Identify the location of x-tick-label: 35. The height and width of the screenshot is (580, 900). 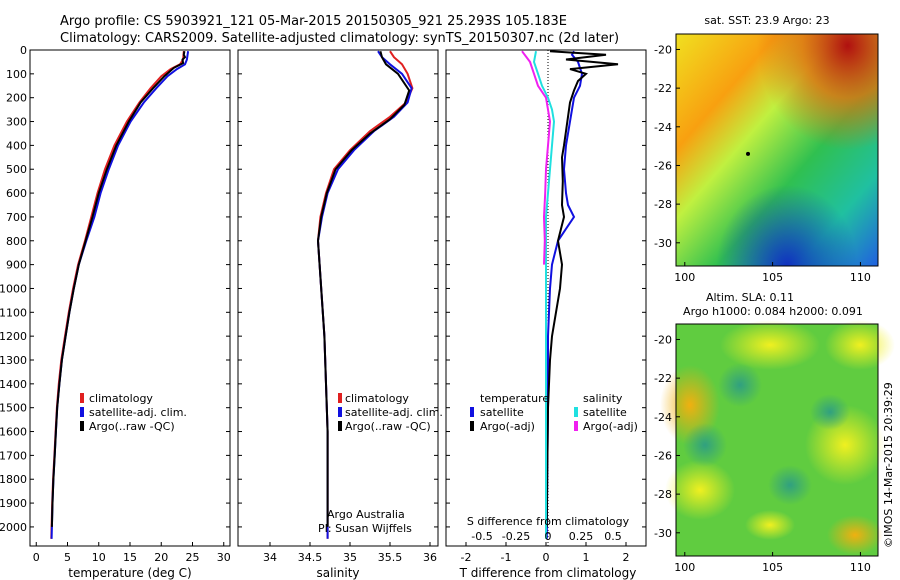
(350, 557).